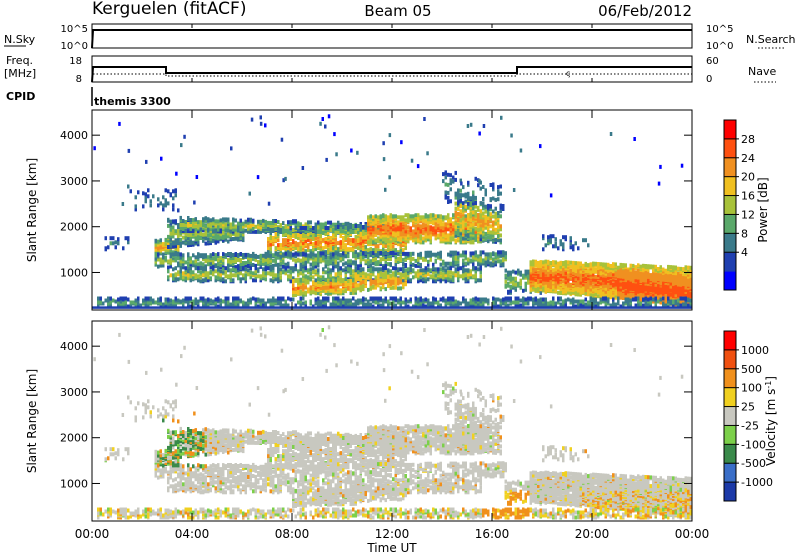 This screenshot has height=554, width=800. I want to click on nave-label: Nave, so click(762, 71).